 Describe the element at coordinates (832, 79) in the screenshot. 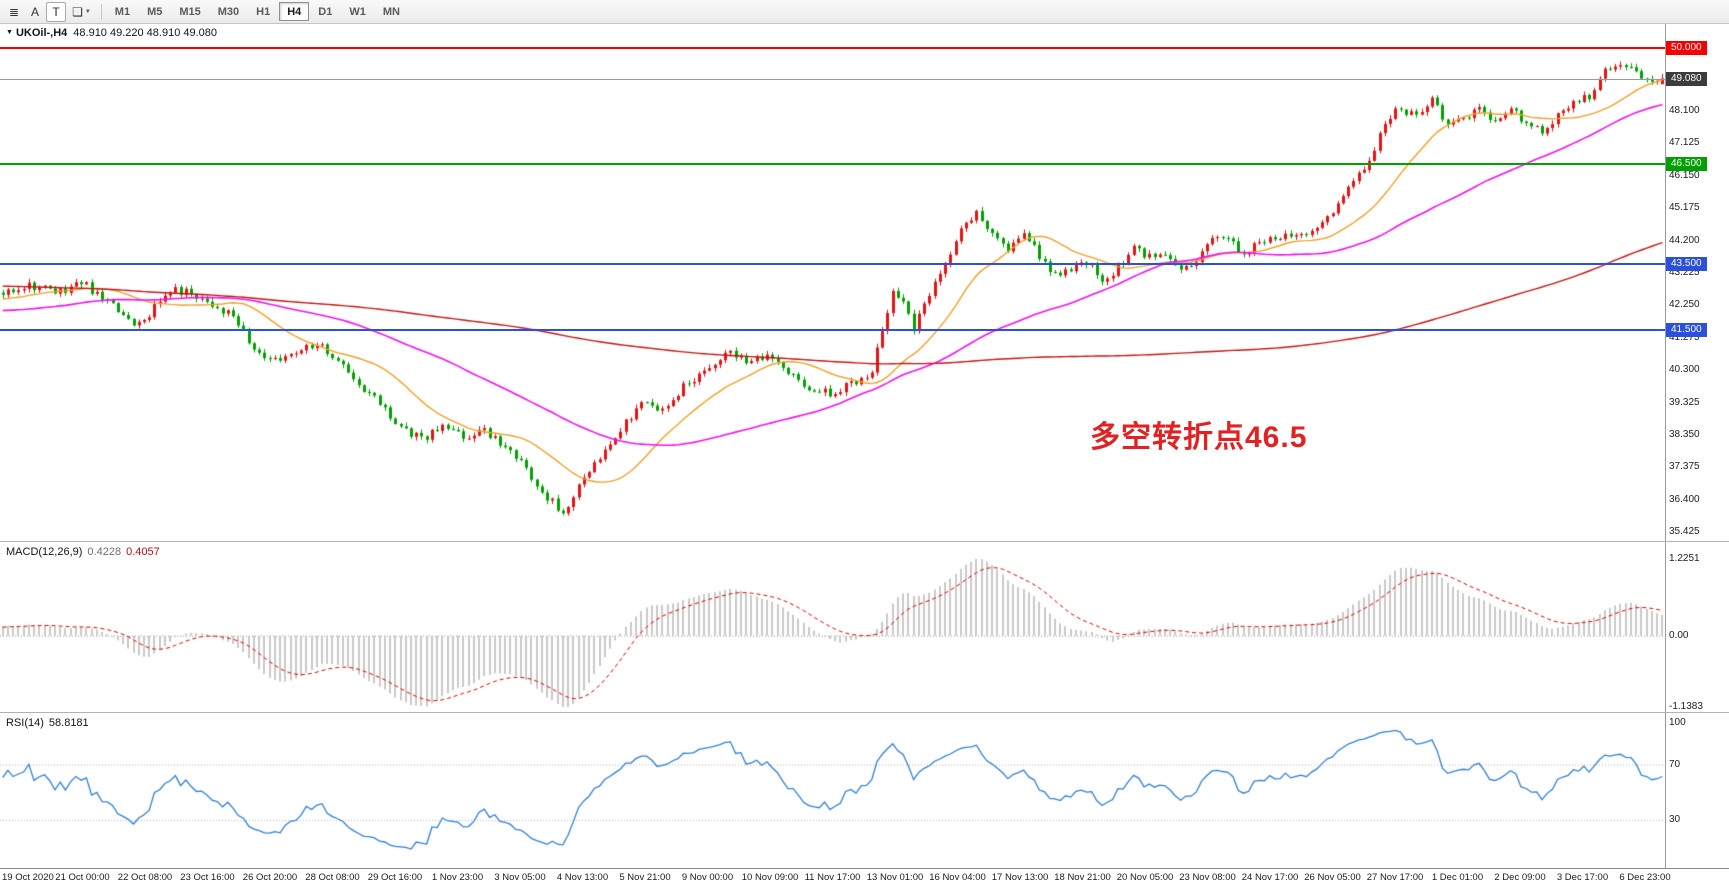

I see `current-price-line` at that location.